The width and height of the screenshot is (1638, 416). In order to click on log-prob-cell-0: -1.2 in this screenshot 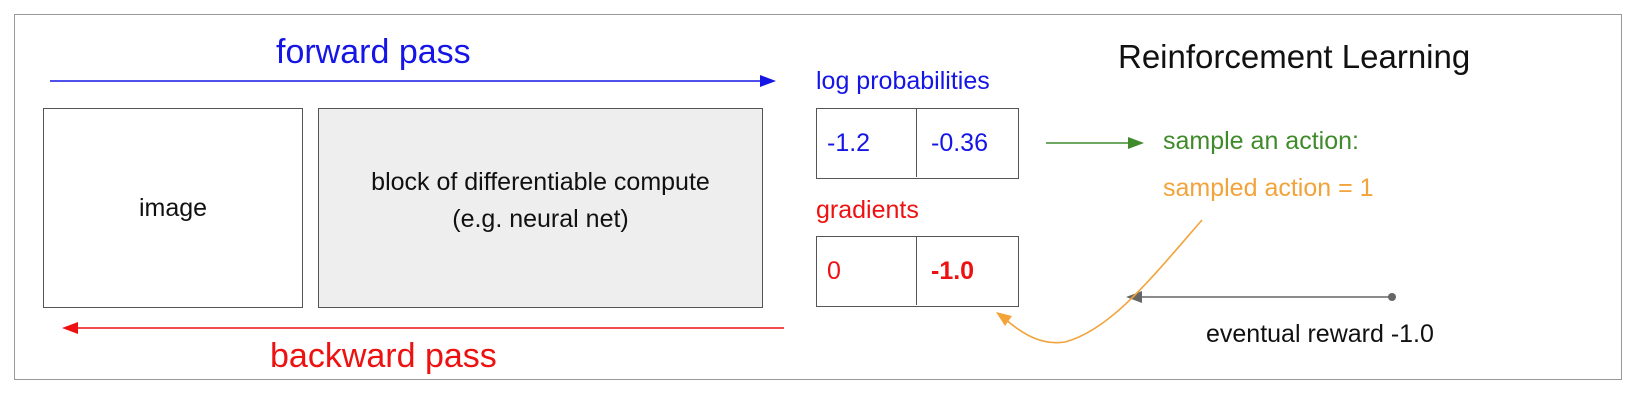, I will do `click(867, 143)`.